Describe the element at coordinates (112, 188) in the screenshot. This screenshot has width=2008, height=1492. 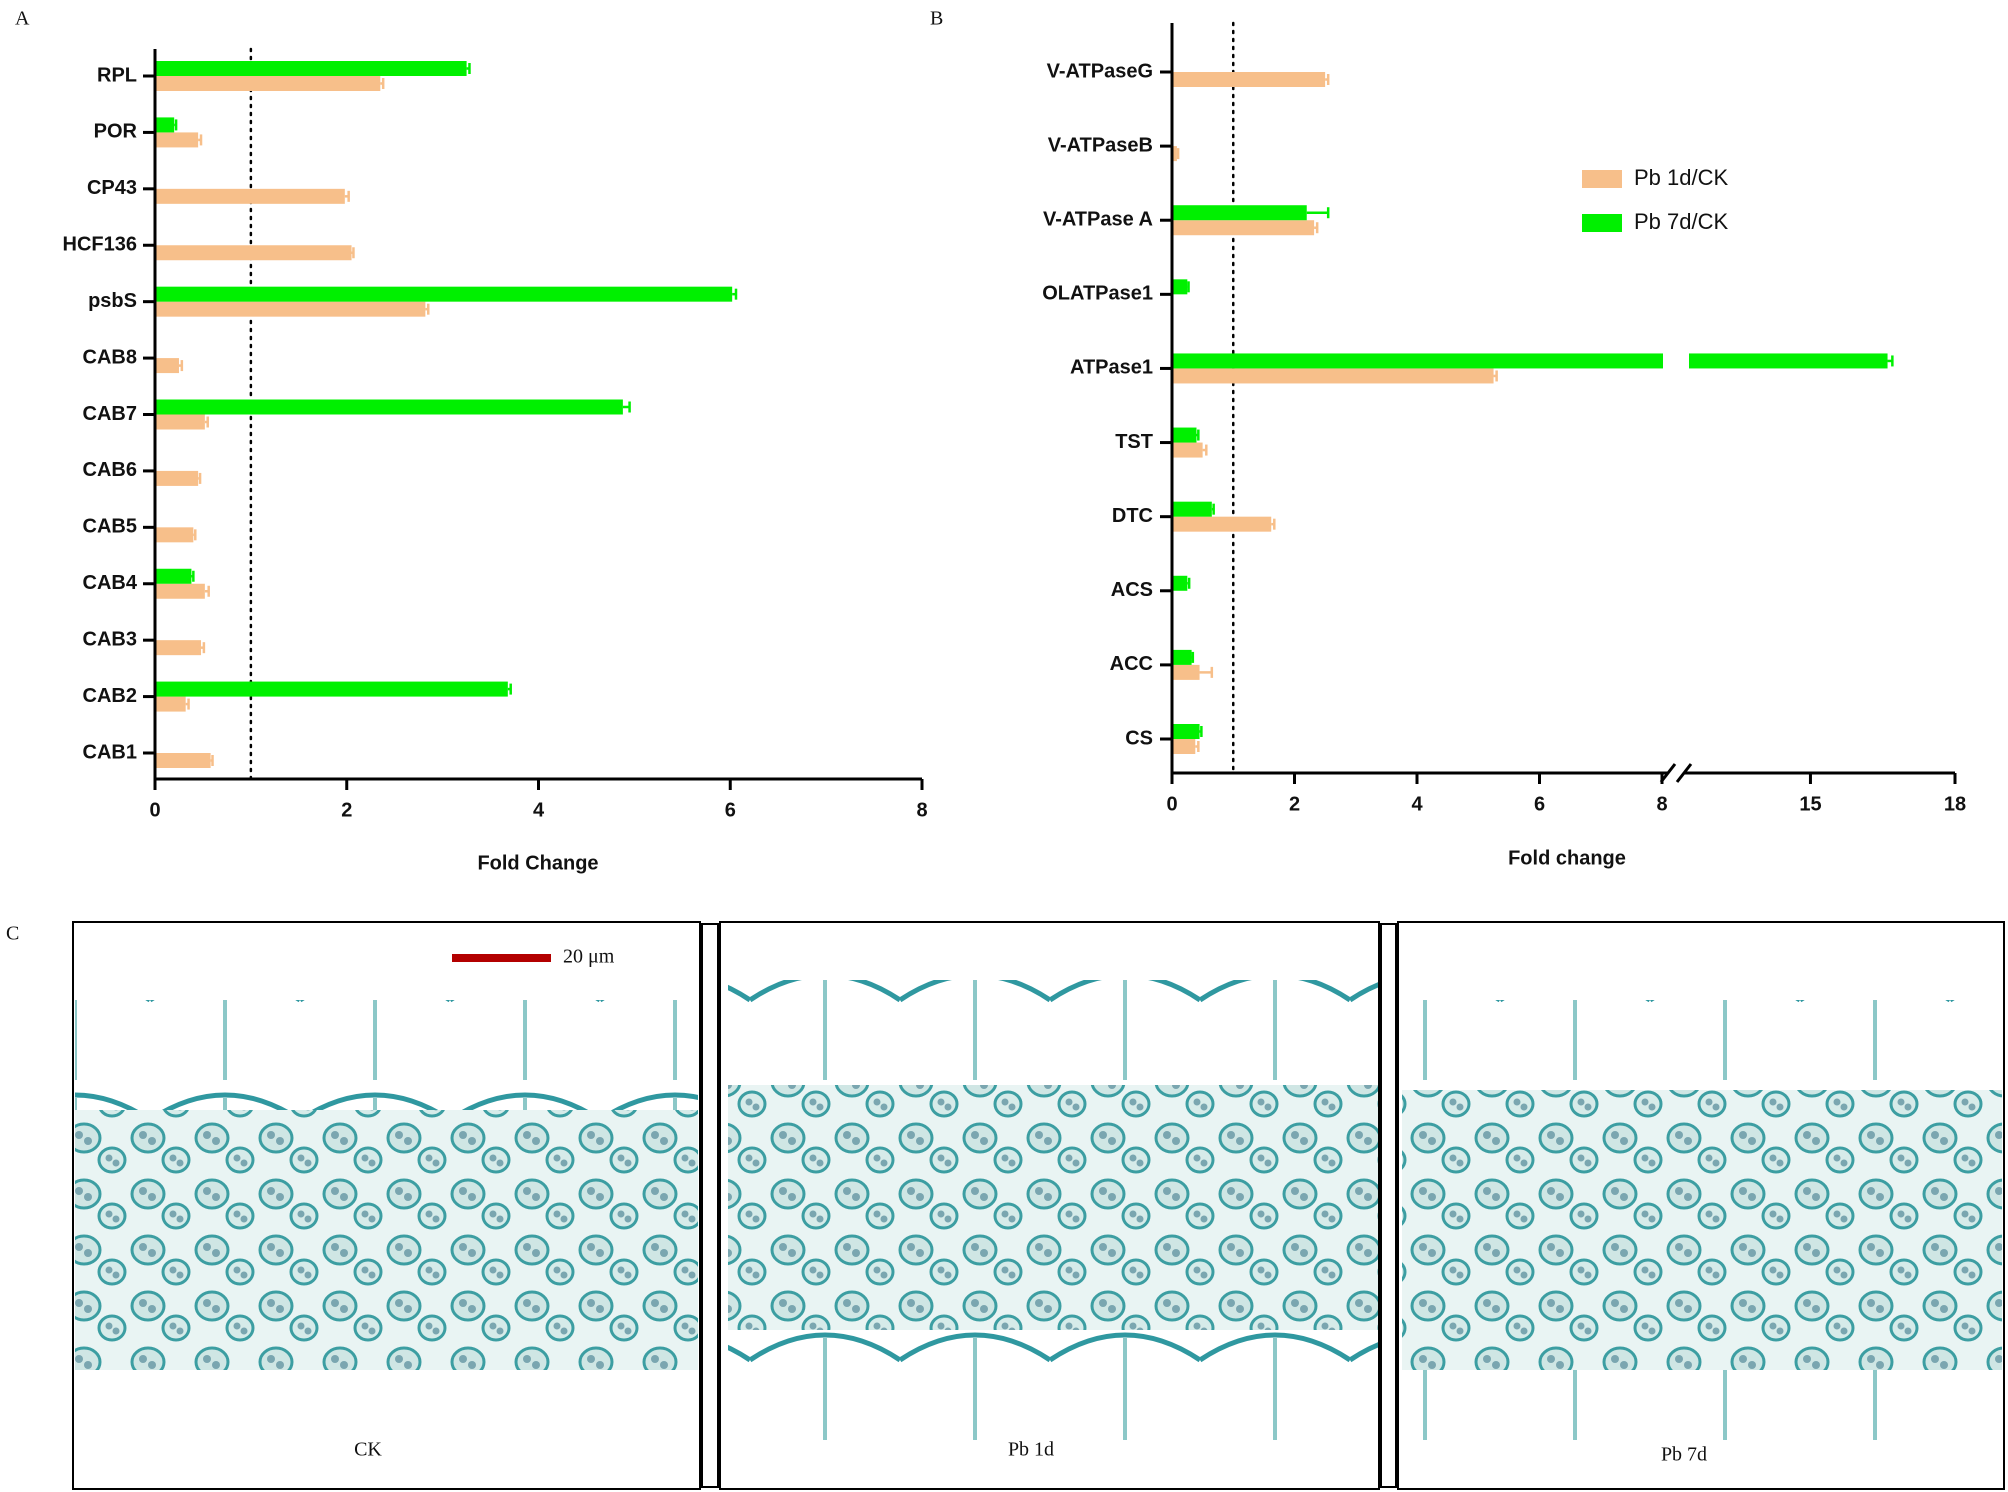
I see `y-tick-label: CP43` at that location.